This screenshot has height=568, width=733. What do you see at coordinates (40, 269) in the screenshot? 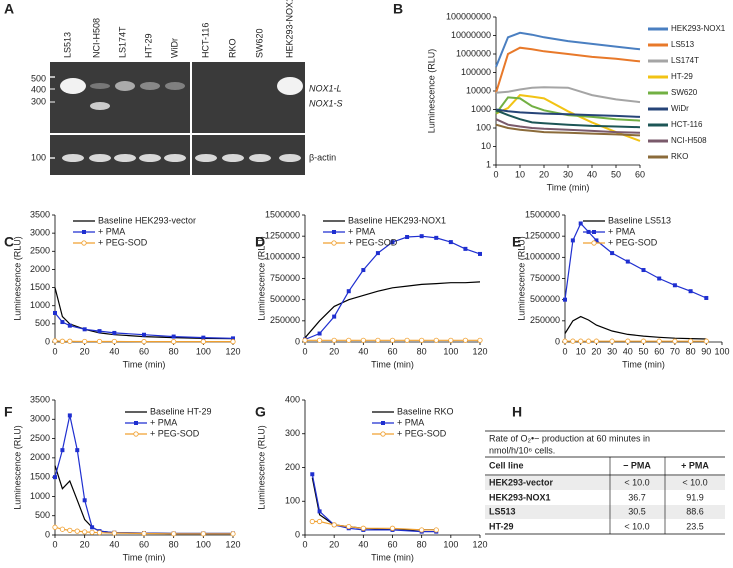
I see `y-tick-label: 2000` at bounding box center [40, 269].